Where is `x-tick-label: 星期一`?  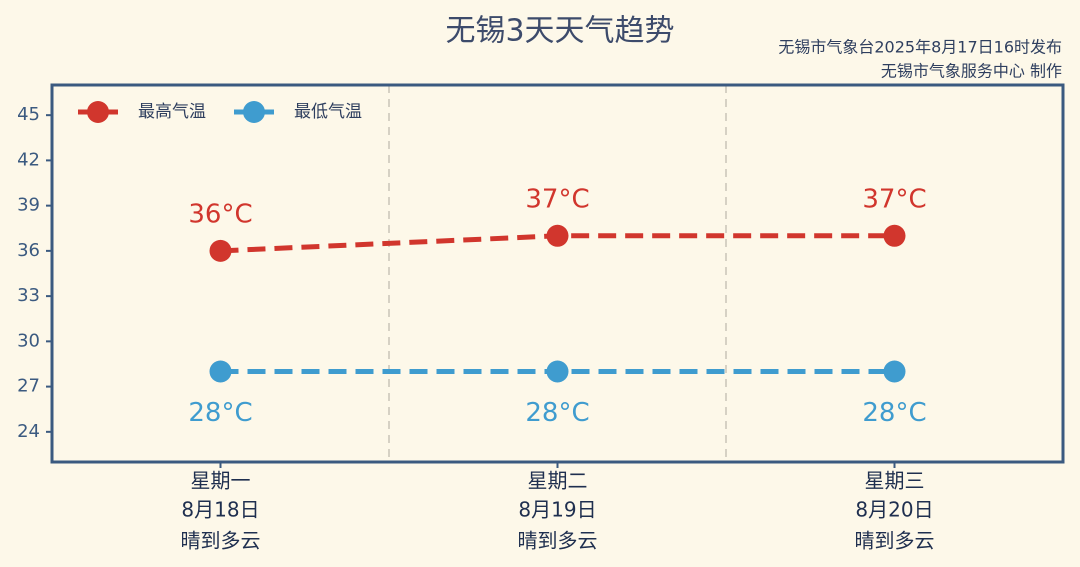
x-tick-label: 星期一 is located at coordinates (221, 481).